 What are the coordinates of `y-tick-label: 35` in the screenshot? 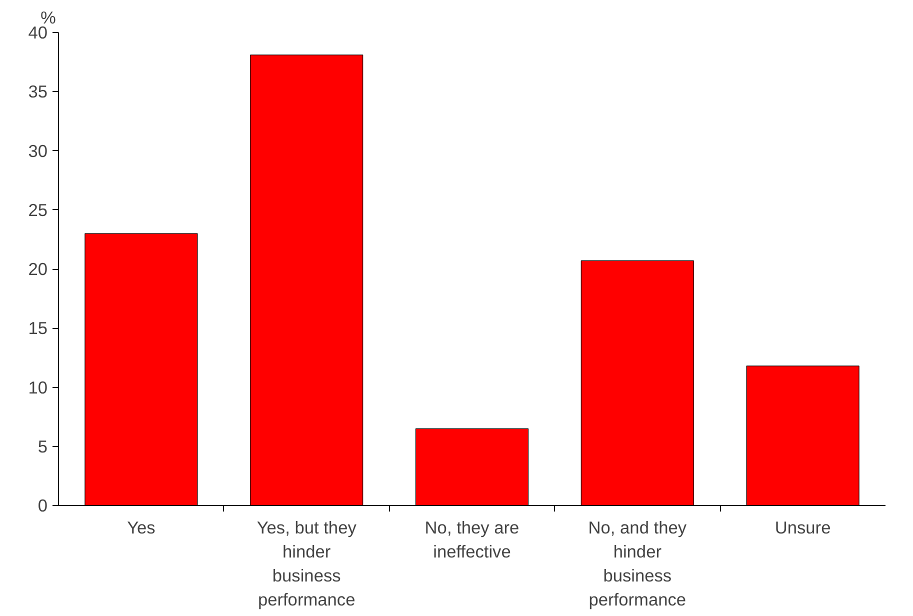 It's located at (38, 92).